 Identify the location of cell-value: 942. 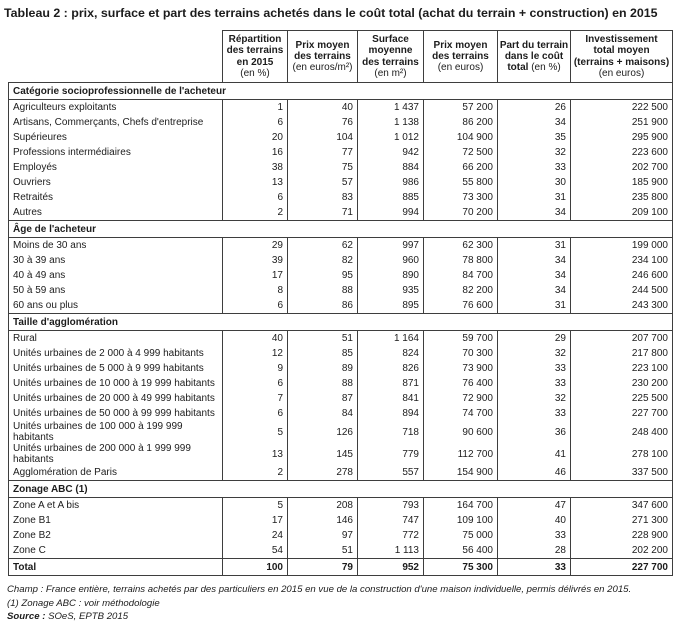
(390, 153).